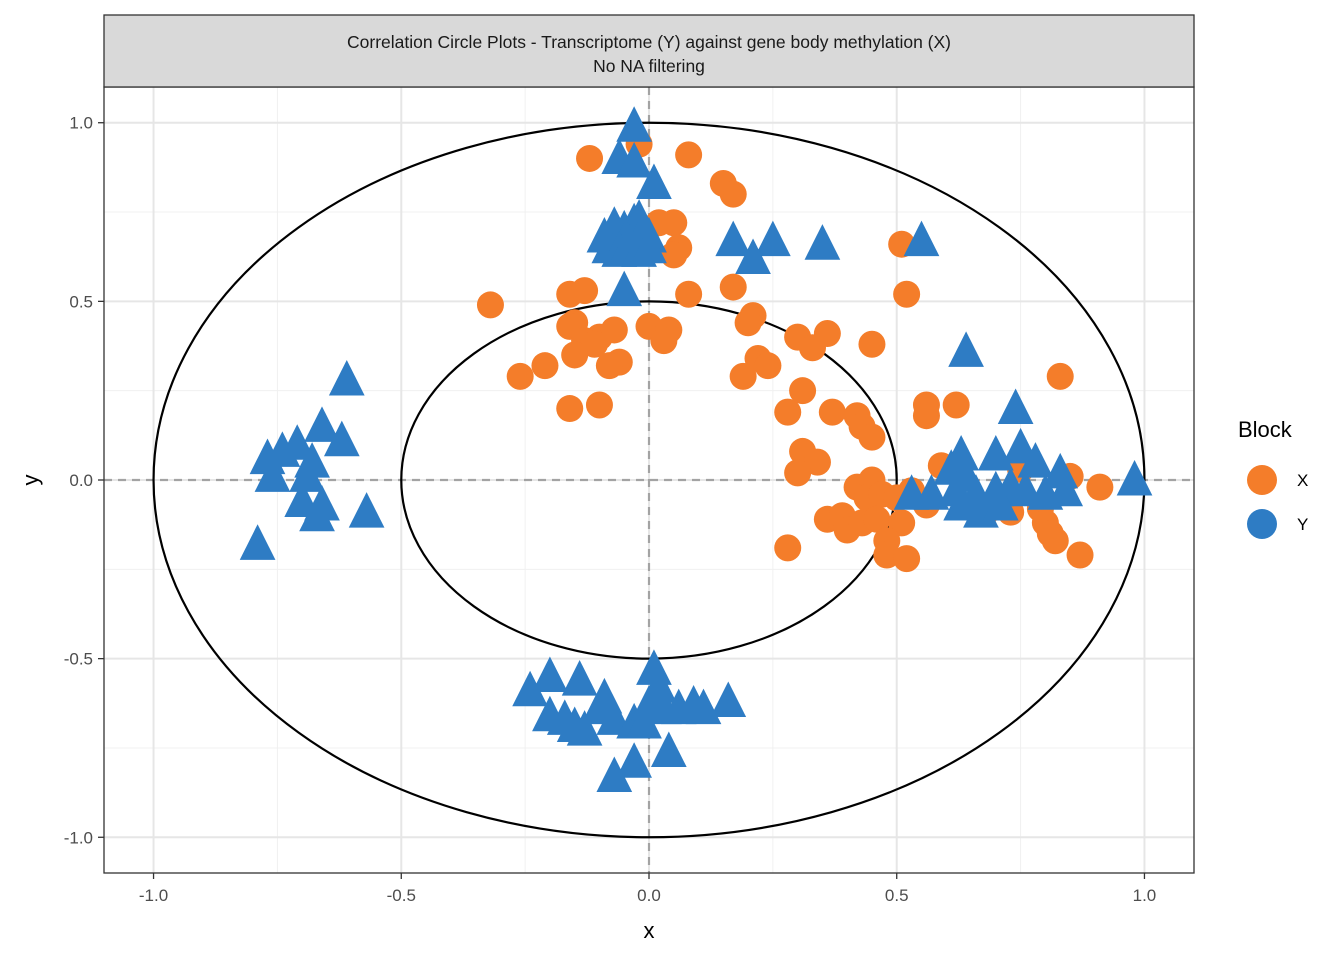 Image resolution: width=1344 pixels, height=960 pixels. What do you see at coordinates (81, 301) in the screenshot?
I see `y-tick-label: 0.5` at bounding box center [81, 301].